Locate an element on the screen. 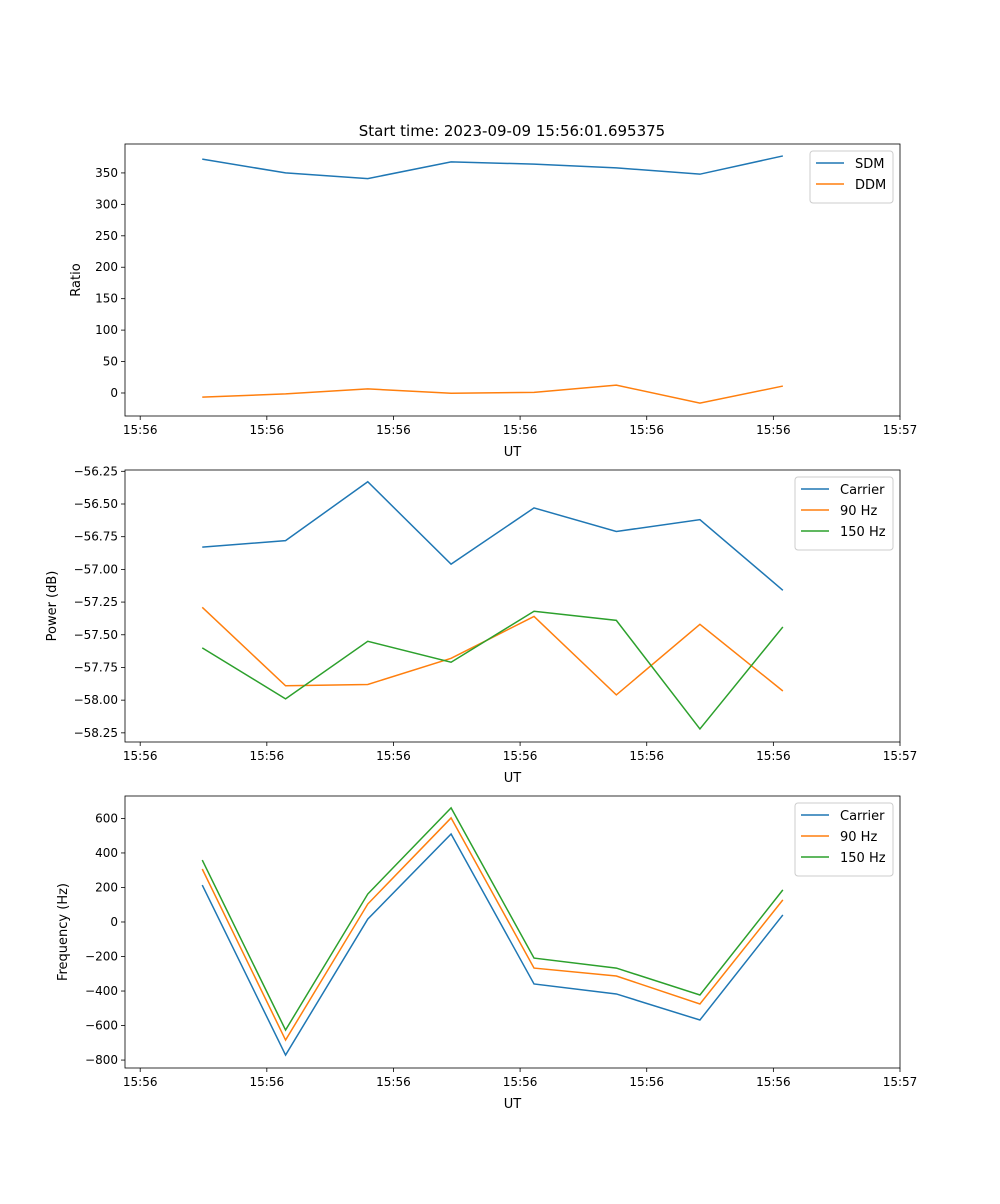  y-axis-label: Power (dB) is located at coordinates (52, 606).